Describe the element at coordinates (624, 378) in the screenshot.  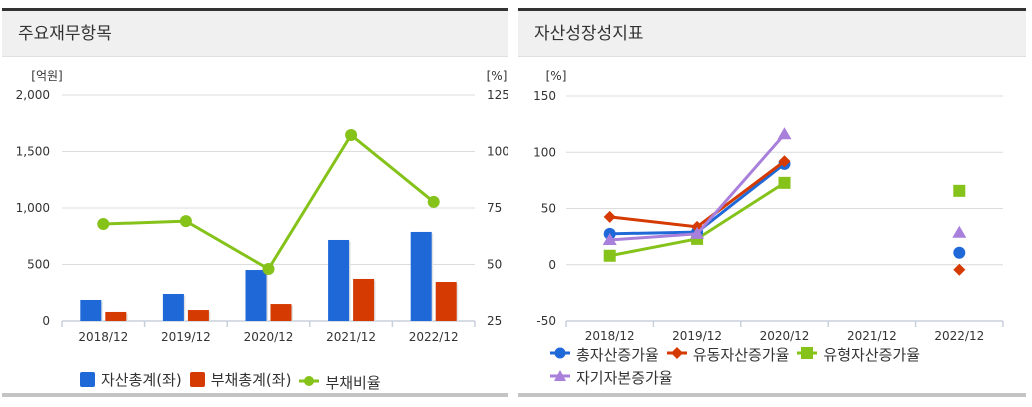
I see `legend-label: 자기자본증가율` at that location.